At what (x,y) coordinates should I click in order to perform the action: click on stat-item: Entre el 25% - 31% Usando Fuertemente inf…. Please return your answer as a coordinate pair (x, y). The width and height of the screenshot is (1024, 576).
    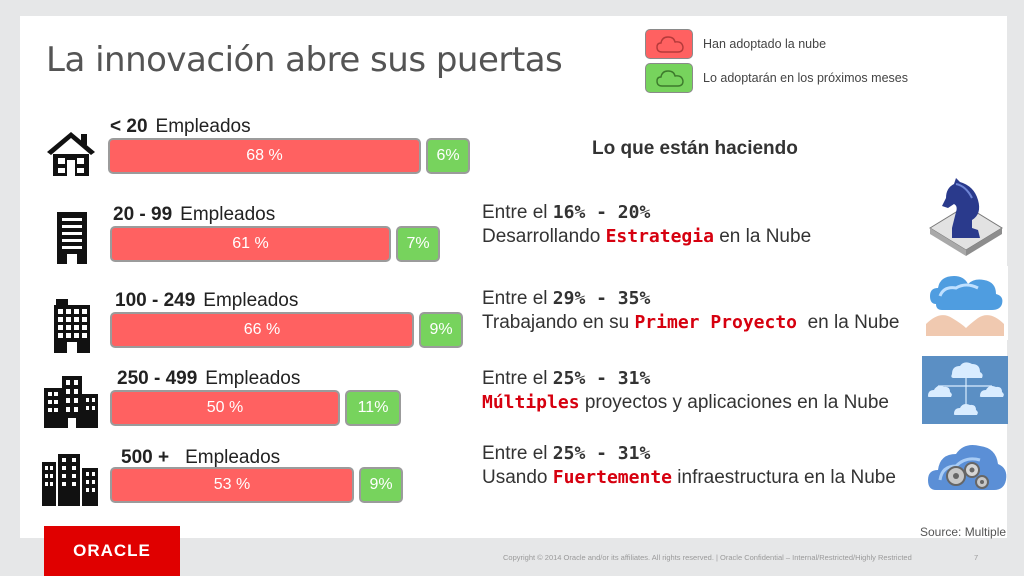
    Looking at the image, I should click on (689, 466).